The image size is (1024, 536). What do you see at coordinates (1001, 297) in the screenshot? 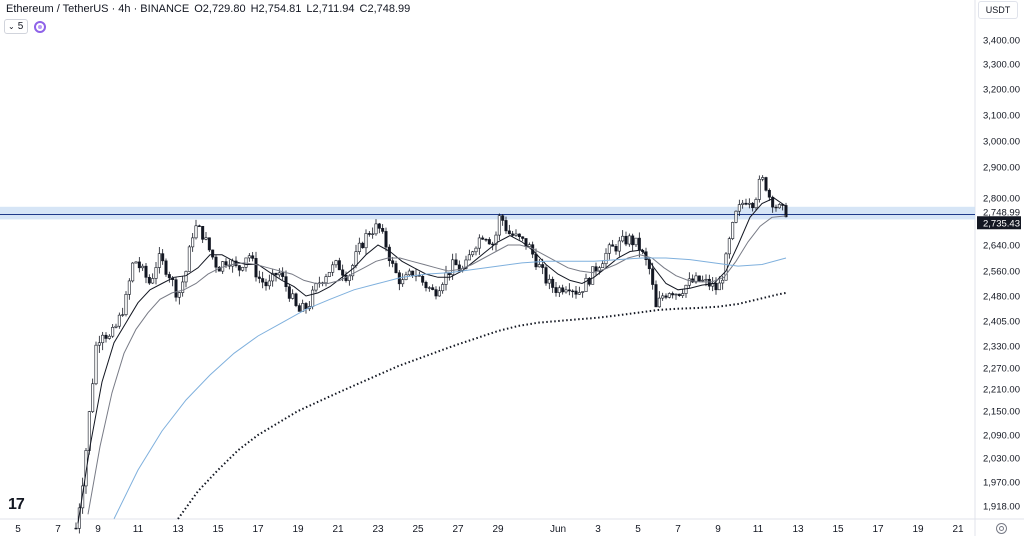
I see `y-tick-label: 2,480.00` at bounding box center [1001, 297].